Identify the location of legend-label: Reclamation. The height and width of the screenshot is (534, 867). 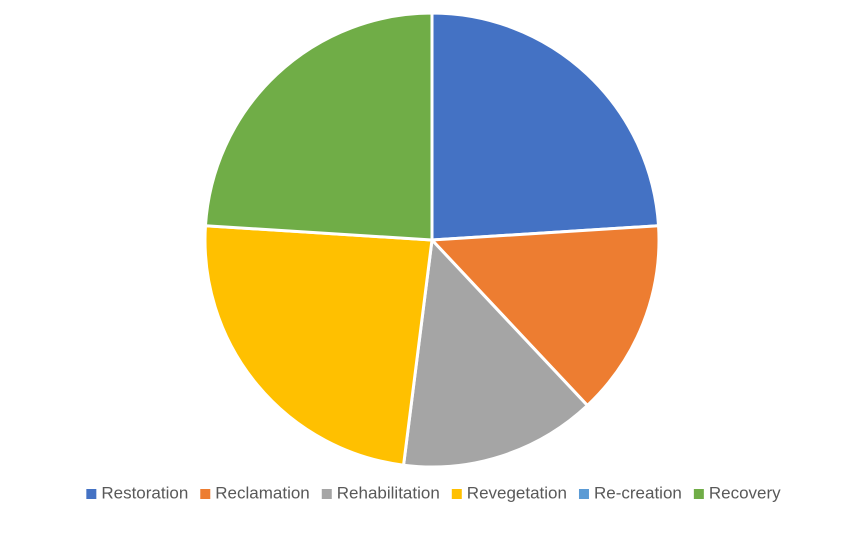
(262, 492).